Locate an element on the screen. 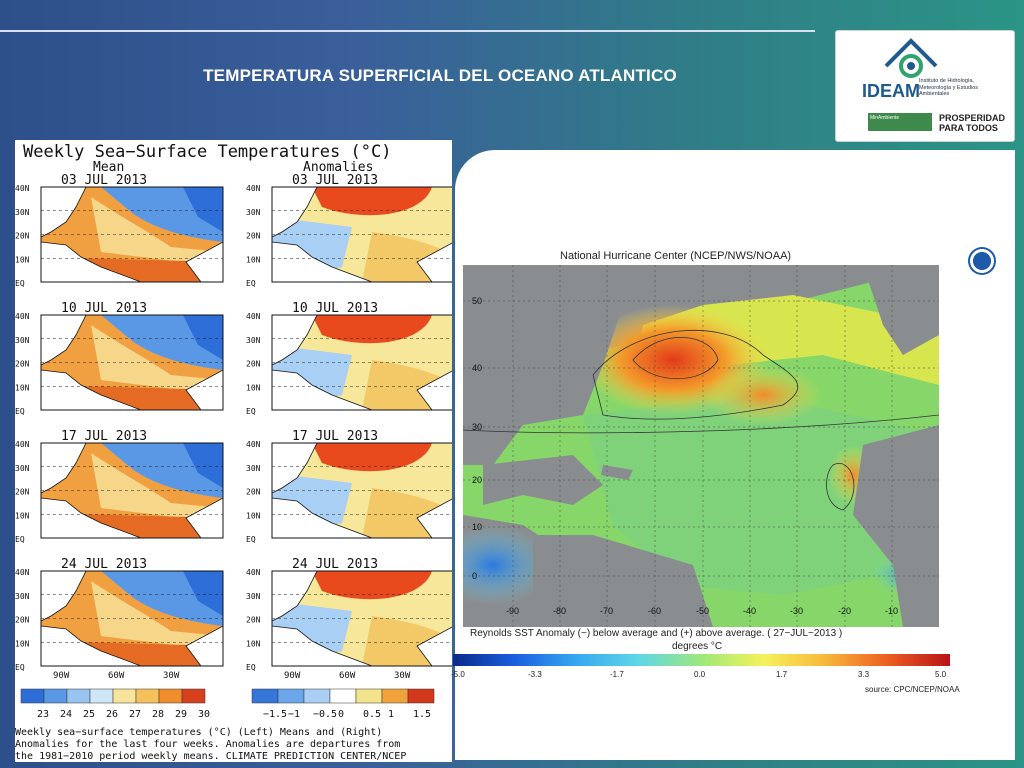 The height and width of the screenshot is (768, 1024). map-units: degrees °C is located at coordinates (697, 646).